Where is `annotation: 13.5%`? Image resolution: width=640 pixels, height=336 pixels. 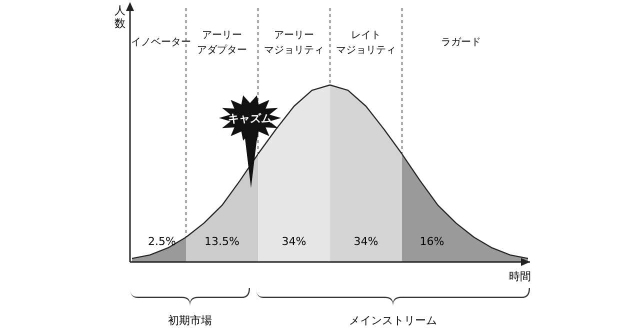
annotation: 13.5% is located at coordinates (222, 241).